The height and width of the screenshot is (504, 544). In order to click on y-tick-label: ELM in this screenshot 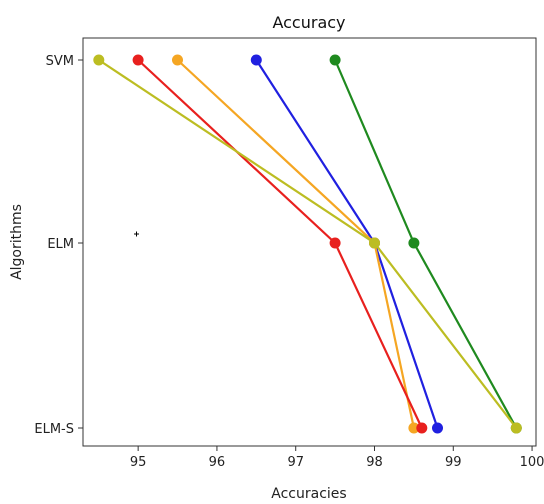, I will do `click(60, 244)`.